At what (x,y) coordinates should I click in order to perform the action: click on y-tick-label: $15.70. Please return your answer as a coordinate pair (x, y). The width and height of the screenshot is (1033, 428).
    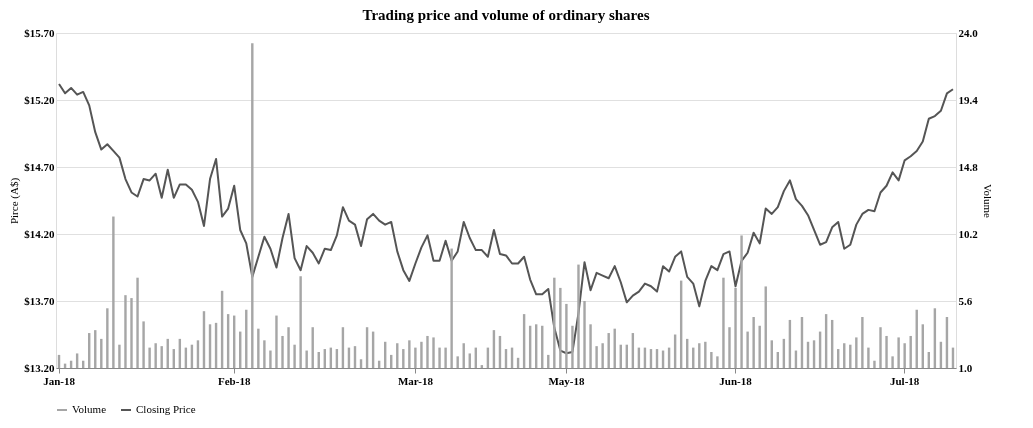
    Looking at the image, I should click on (39, 32).